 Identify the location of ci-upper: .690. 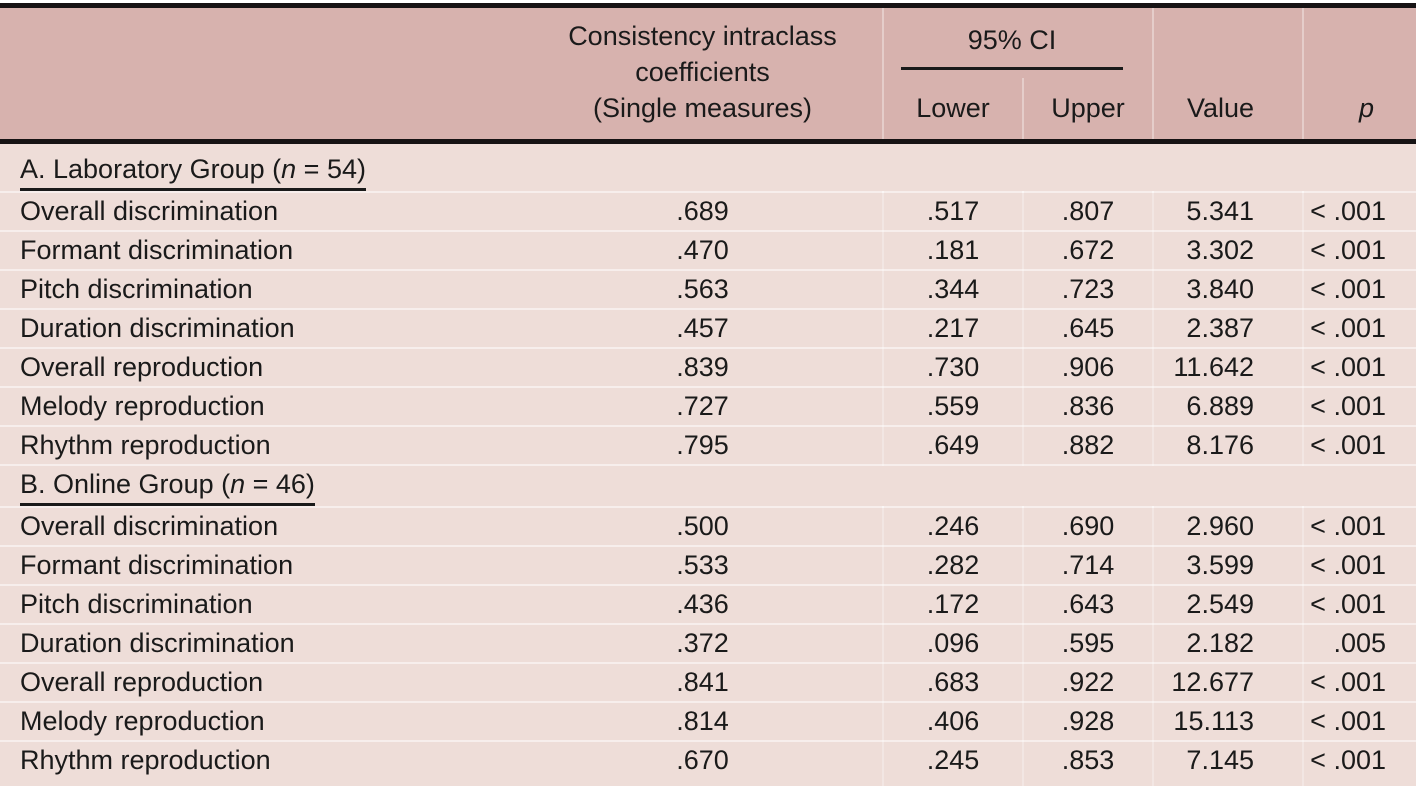
(1088, 527).